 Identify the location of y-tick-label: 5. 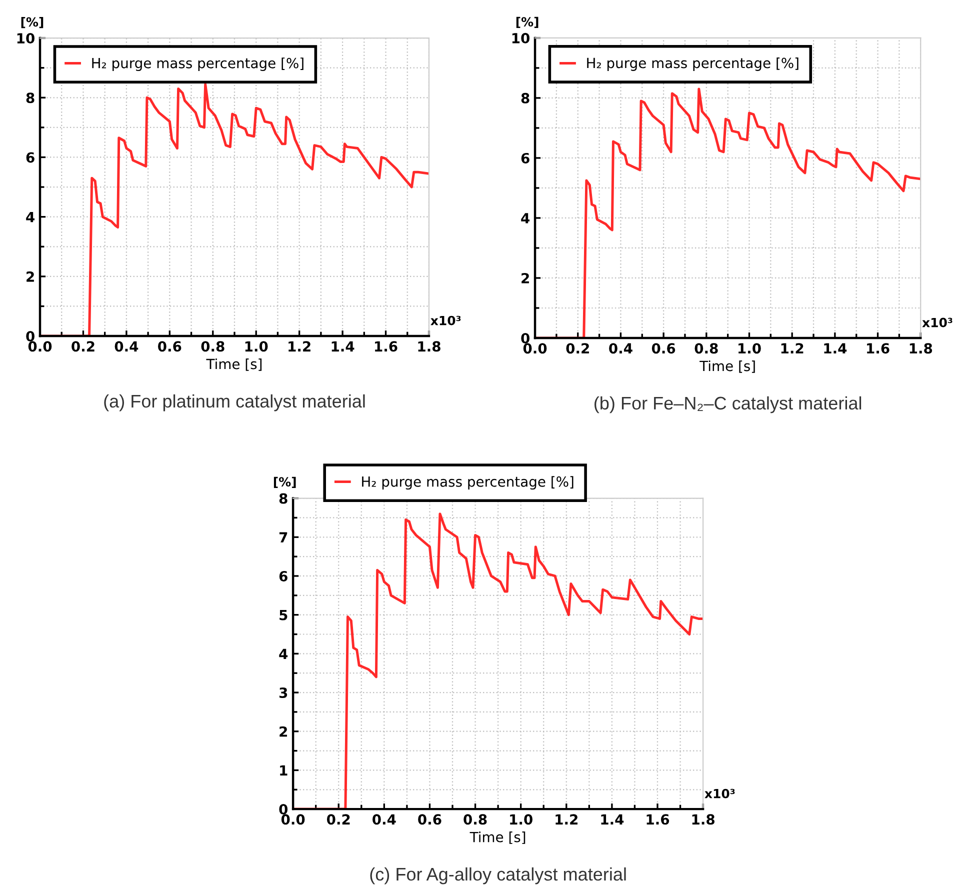
(284, 615).